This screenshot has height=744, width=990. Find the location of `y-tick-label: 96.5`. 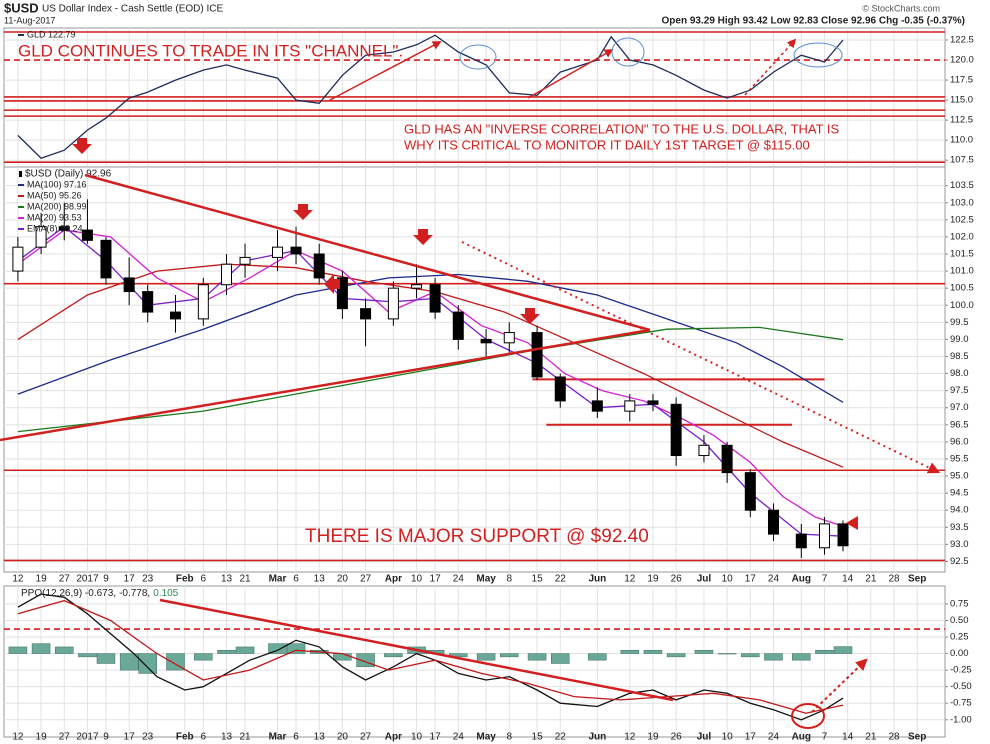

y-tick-label: 96.5 is located at coordinates (959, 424).